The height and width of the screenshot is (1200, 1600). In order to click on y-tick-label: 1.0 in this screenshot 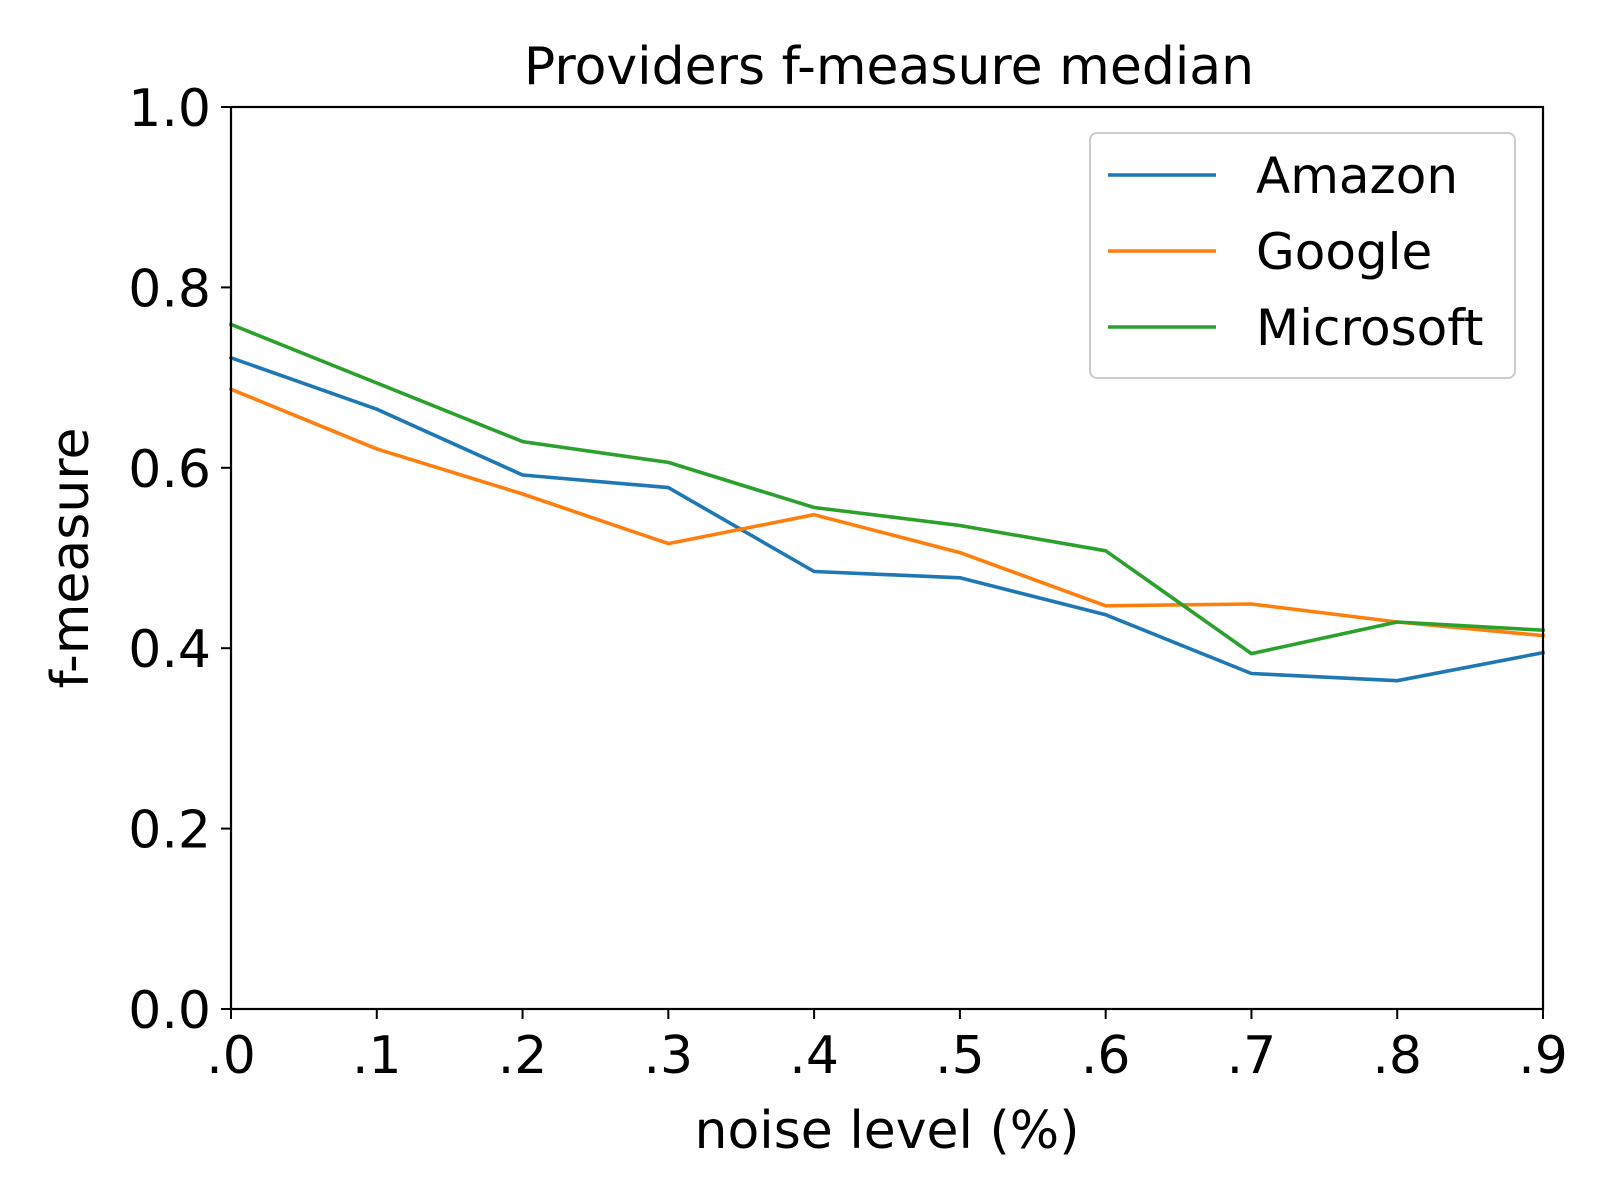, I will do `click(169, 109)`.